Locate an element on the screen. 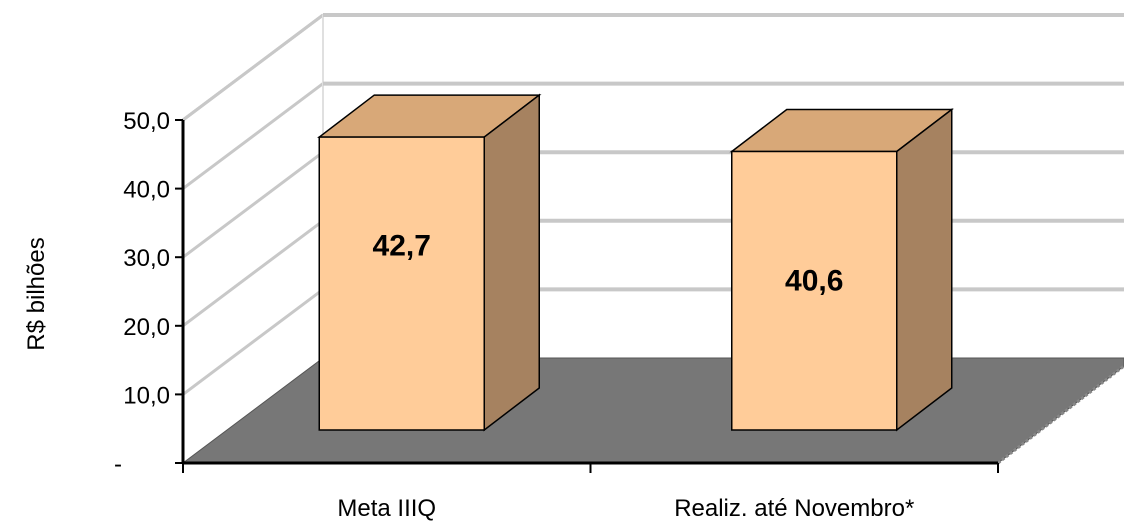 The image size is (1124, 524). chart-walls is located at coordinates (253, 204).